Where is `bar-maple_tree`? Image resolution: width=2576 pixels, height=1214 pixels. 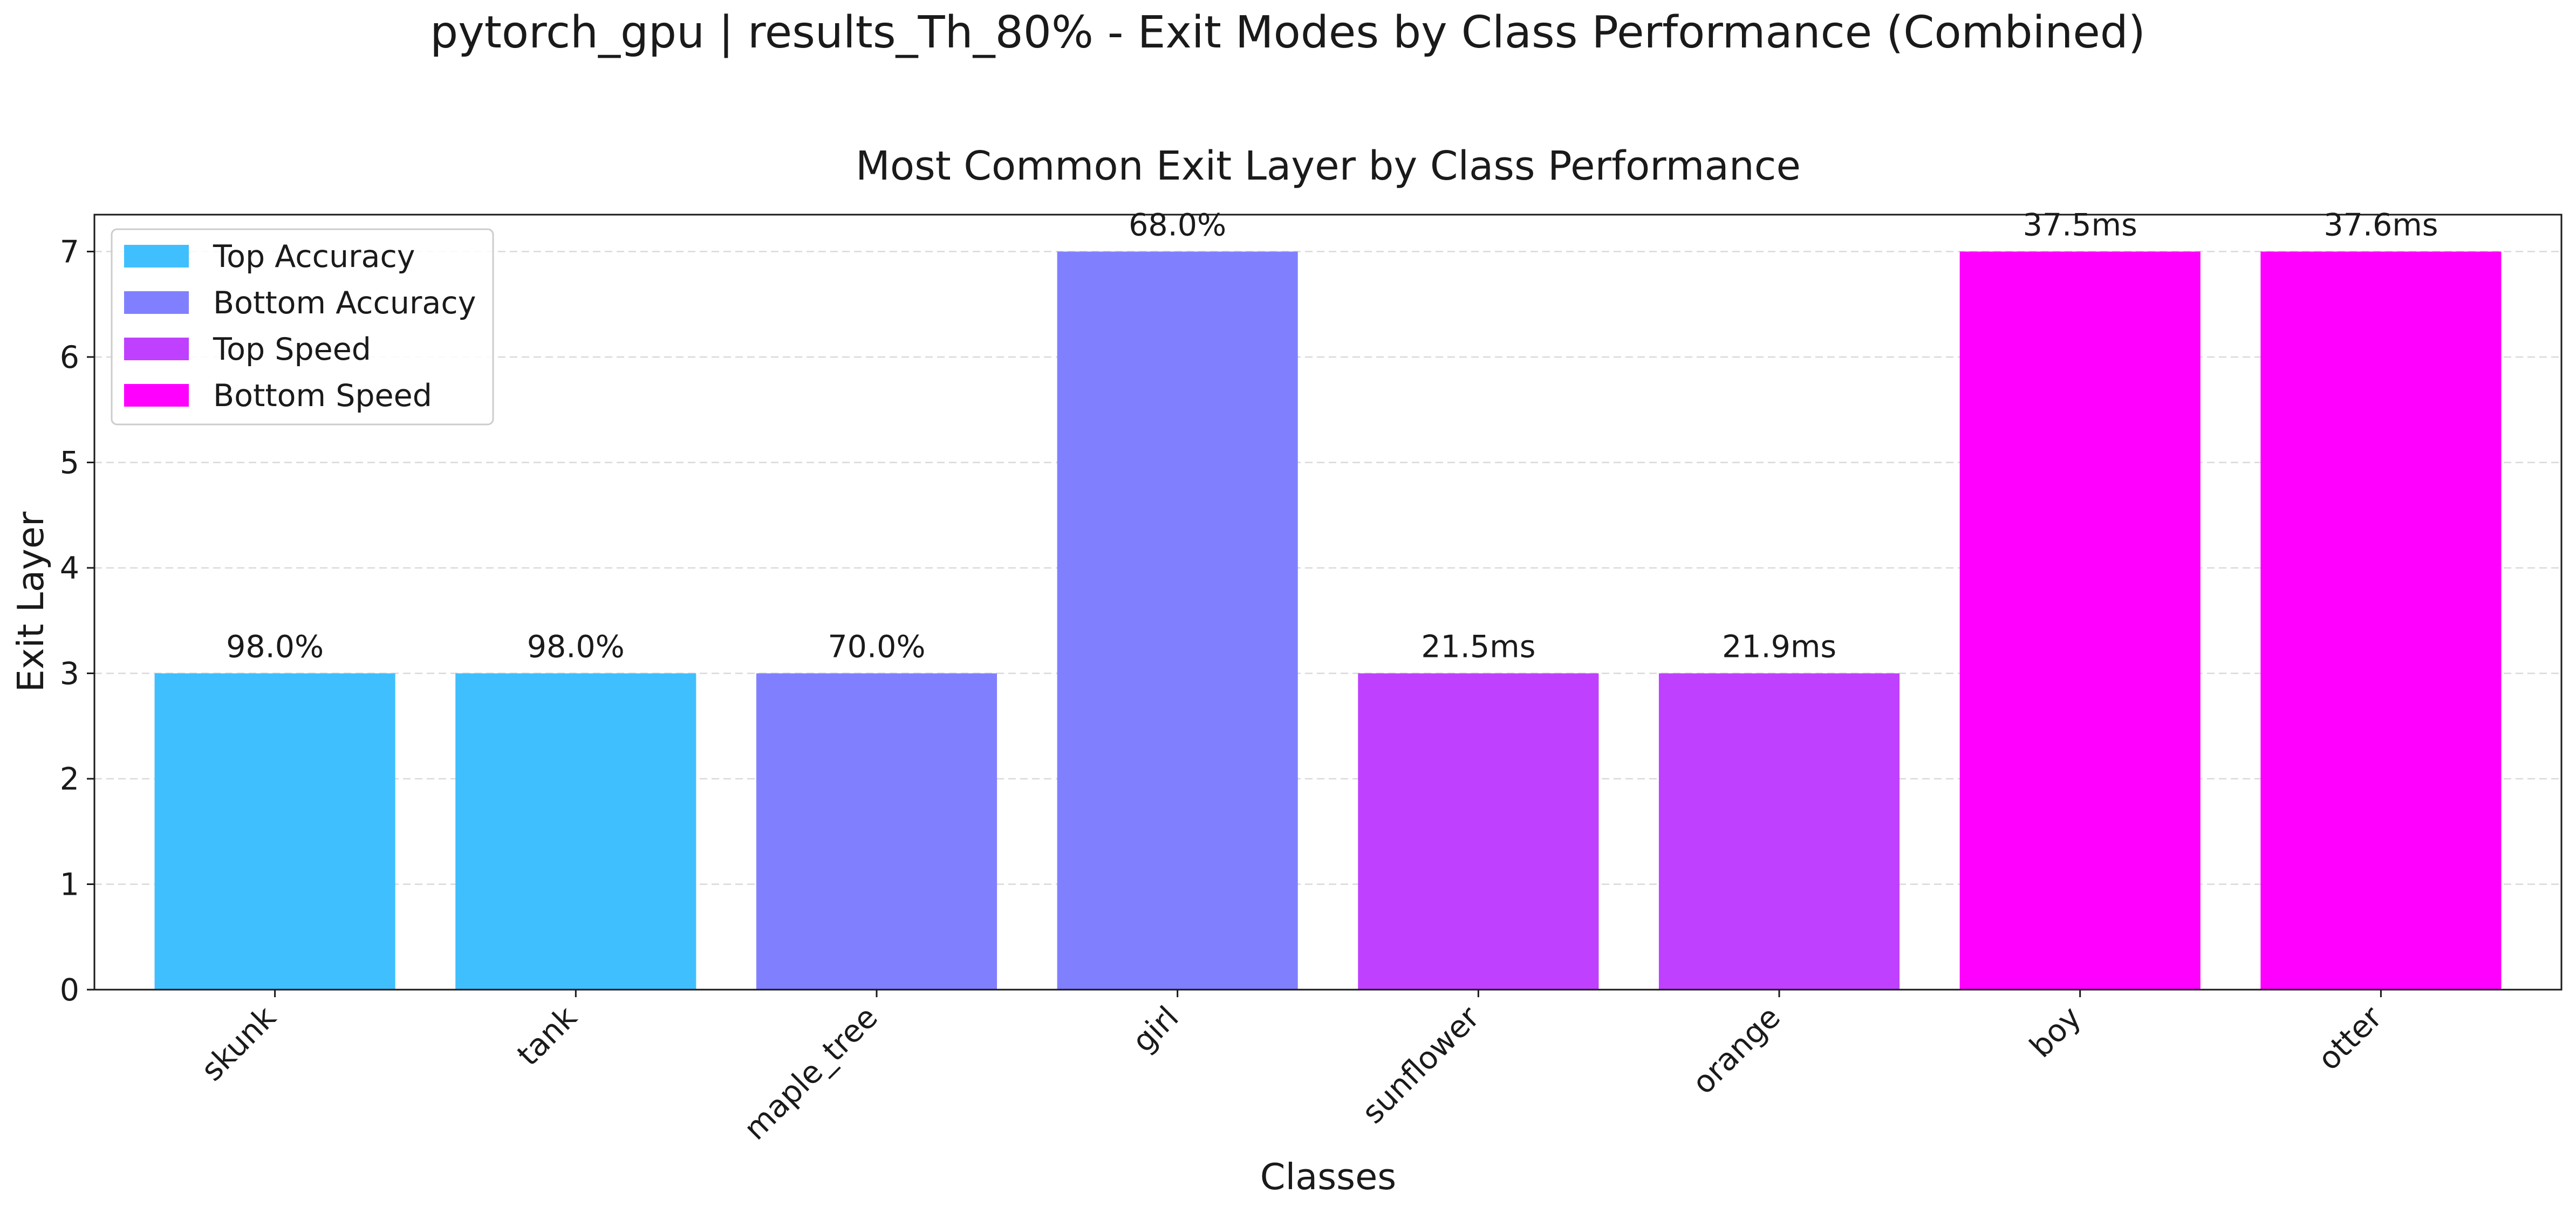 bar-maple_tree is located at coordinates (876, 831).